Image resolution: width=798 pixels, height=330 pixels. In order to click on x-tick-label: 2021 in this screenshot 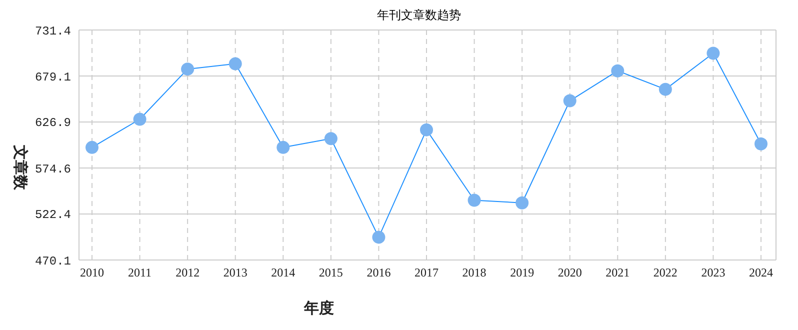, I will do `click(618, 273)`.